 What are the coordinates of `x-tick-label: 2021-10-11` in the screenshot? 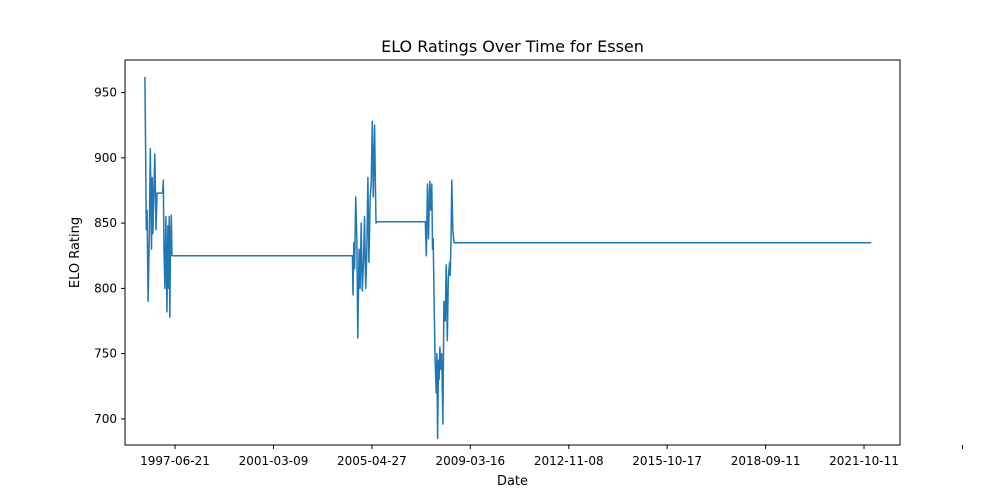 It's located at (864, 461).